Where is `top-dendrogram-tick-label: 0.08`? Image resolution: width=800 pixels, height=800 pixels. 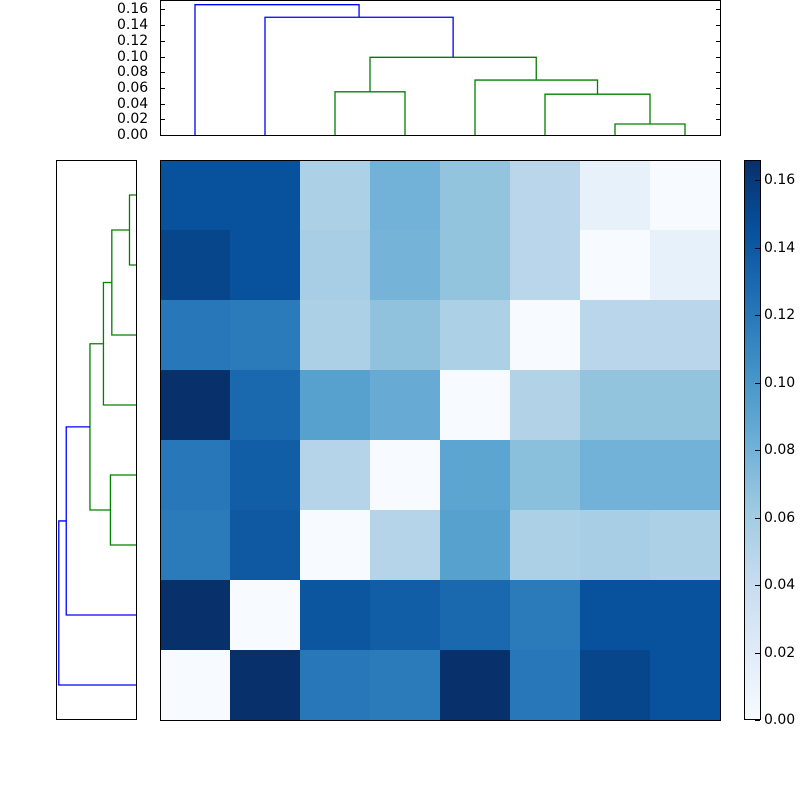 top-dendrogram-tick-label: 0.08 is located at coordinates (133, 72).